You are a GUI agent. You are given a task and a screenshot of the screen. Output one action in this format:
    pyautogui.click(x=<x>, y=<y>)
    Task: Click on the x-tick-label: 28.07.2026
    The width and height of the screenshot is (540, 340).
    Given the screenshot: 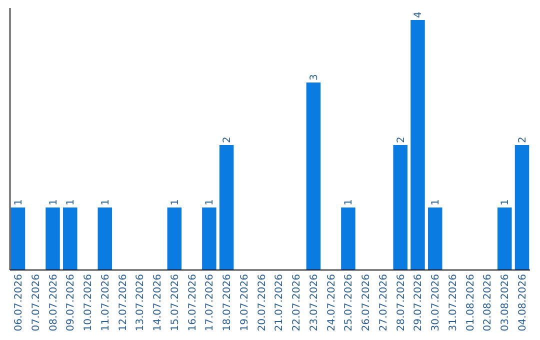 What is the action you would take?
    pyautogui.click(x=401, y=303)
    